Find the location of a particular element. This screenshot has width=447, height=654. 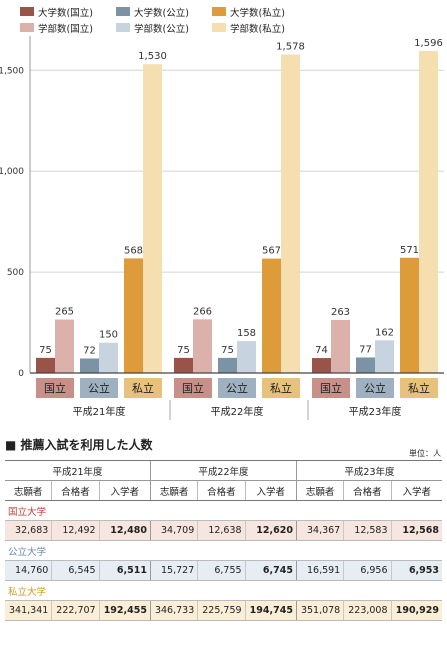

table-cell: 190,929 is located at coordinates (416, 610).